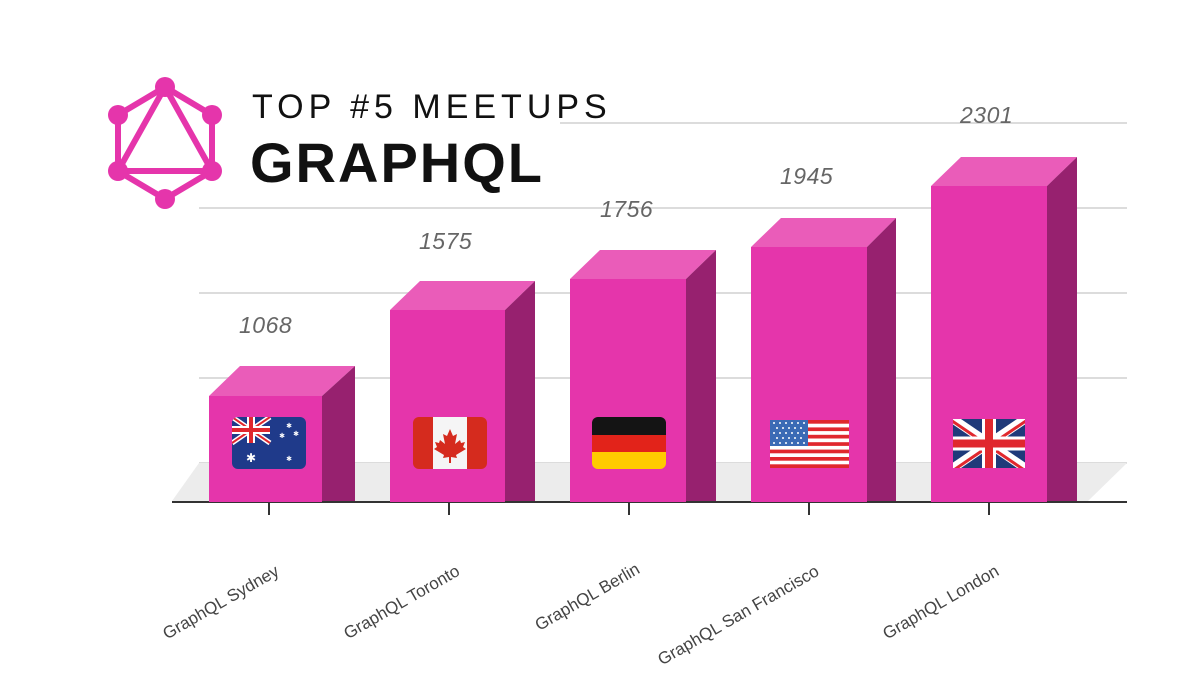 The height and width of the screenshot is (675, 1200). I want to click on value-label: 1756, so click(627, 209).